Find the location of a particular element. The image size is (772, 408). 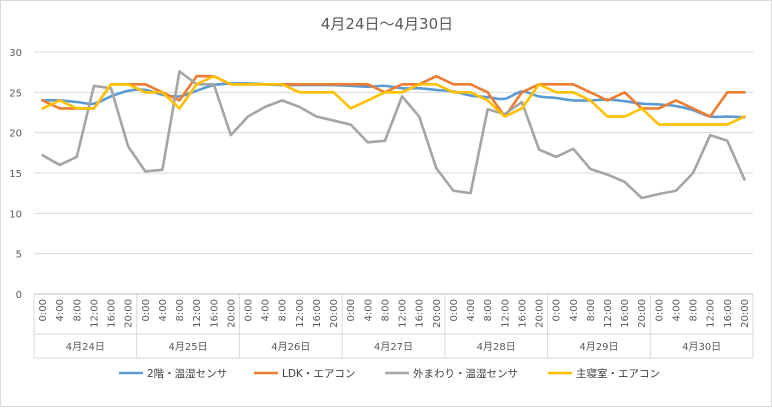

y-tick-label: 0 is located at coordinates (19, 295).